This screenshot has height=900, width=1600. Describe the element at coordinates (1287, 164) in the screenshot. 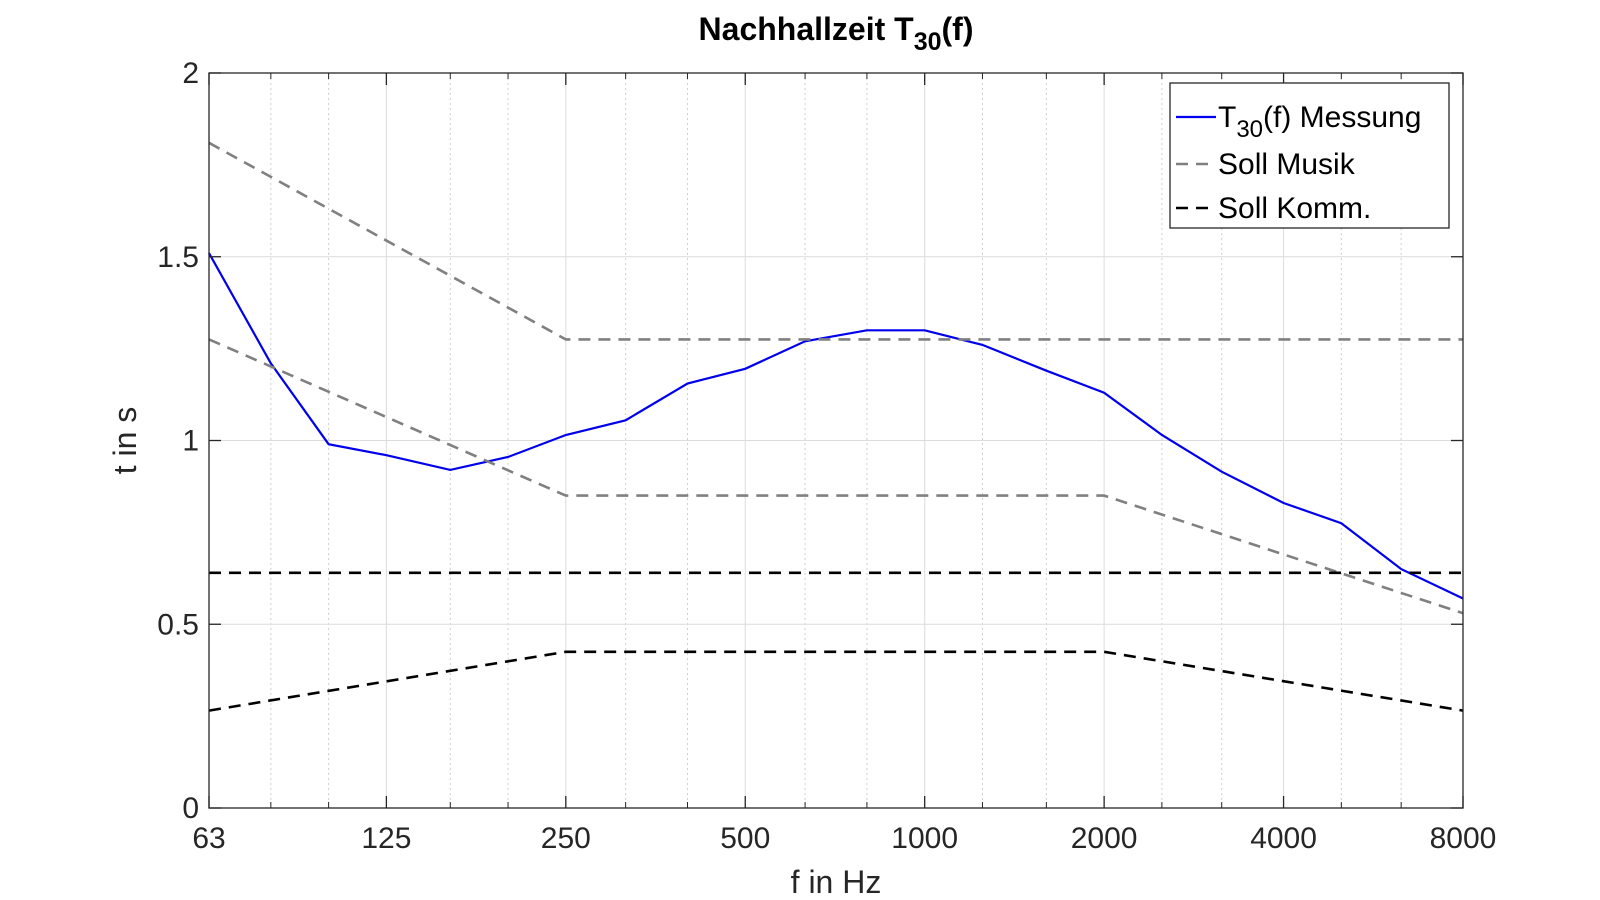

I see `legend-label: Soll Musik` at that location.